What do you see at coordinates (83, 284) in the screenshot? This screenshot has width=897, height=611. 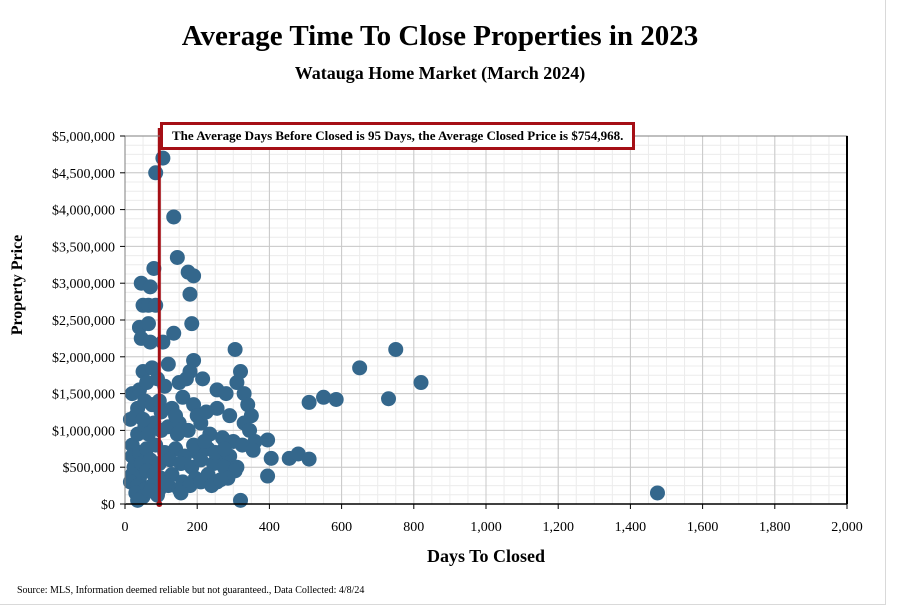 I see `y-tick-label: $3,000,000` at bounding box center [83, 284].